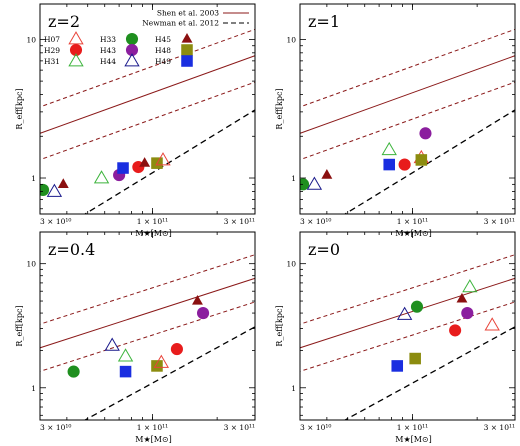  I want to click on legend-marker-h29, so click(76, 50).